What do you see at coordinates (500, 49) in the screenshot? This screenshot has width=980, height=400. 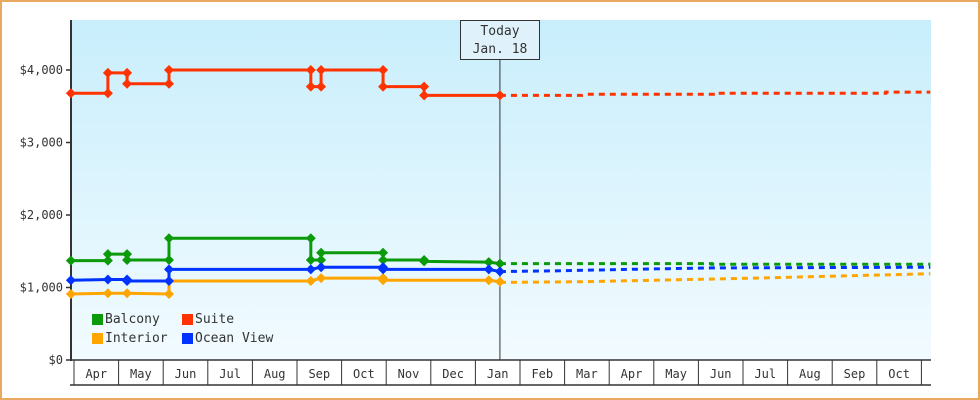 I see `today-date: Jan. 18` at bounding box center [500, 49].